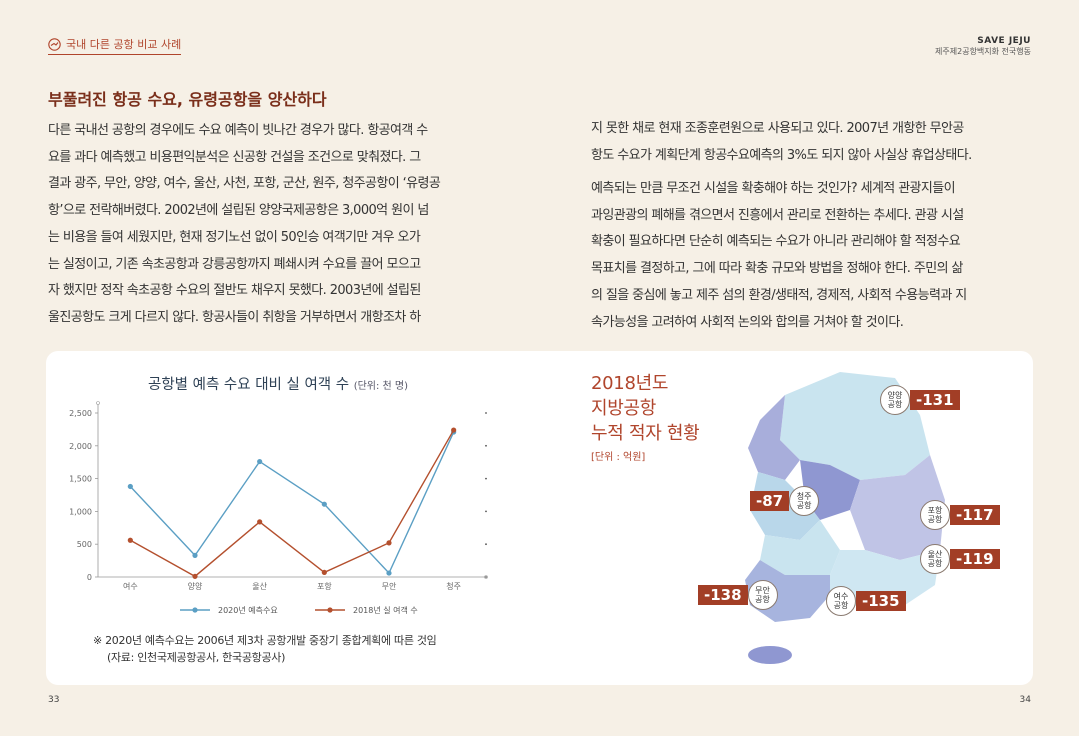 This screenshot has width=1079, height=736. Describe the element at coordinates (234, 157) in the screenshot. I see `text-line: 요를 과다 예측했고 비용편익분석은 신공항 건설을 조건으로 맞춰졌다. 그` at that location.